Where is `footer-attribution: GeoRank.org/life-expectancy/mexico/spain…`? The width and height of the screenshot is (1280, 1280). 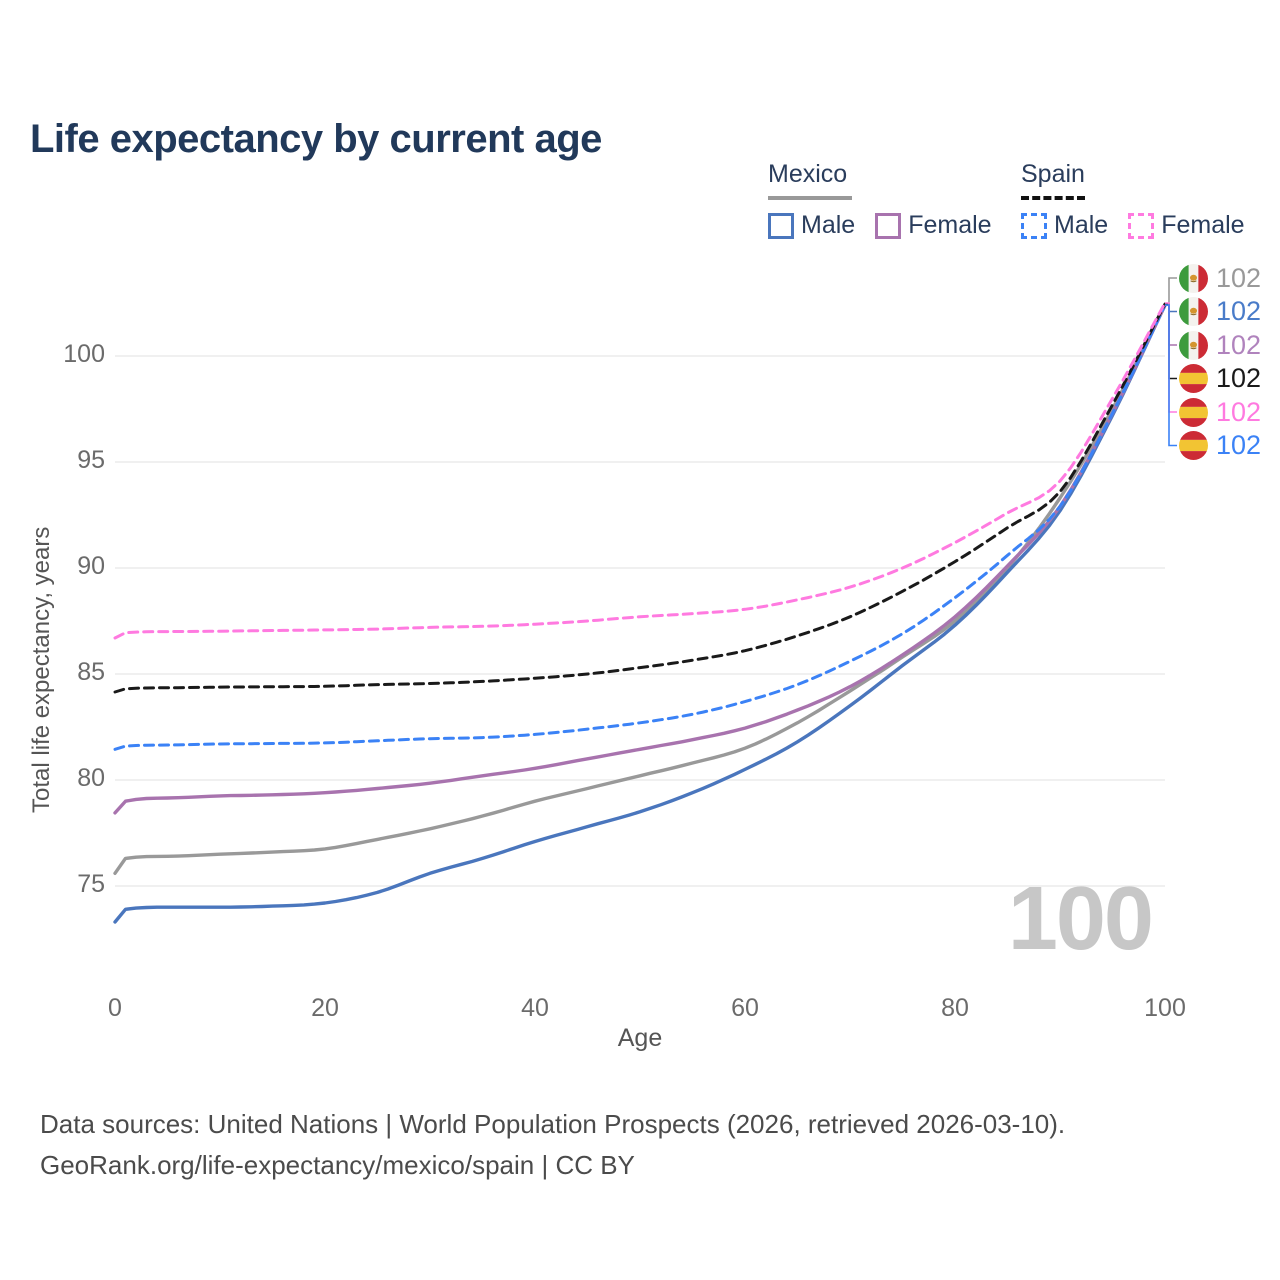
footer-attribution: GeoRank.org/life-expectancy/mexico/spain… is located at coordinates (337, 1165).